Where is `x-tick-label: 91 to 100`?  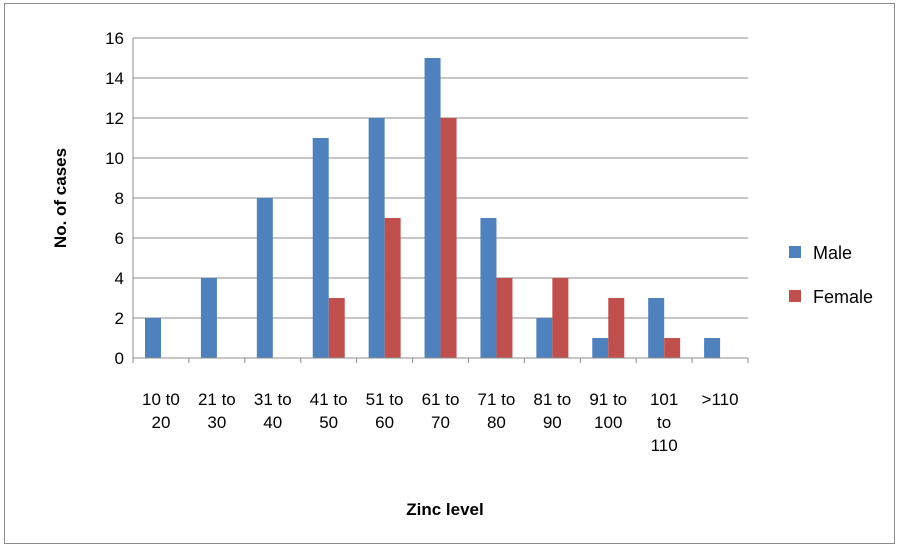
x-tick-label: 91 to 100 is located at coordinates (608, 411).